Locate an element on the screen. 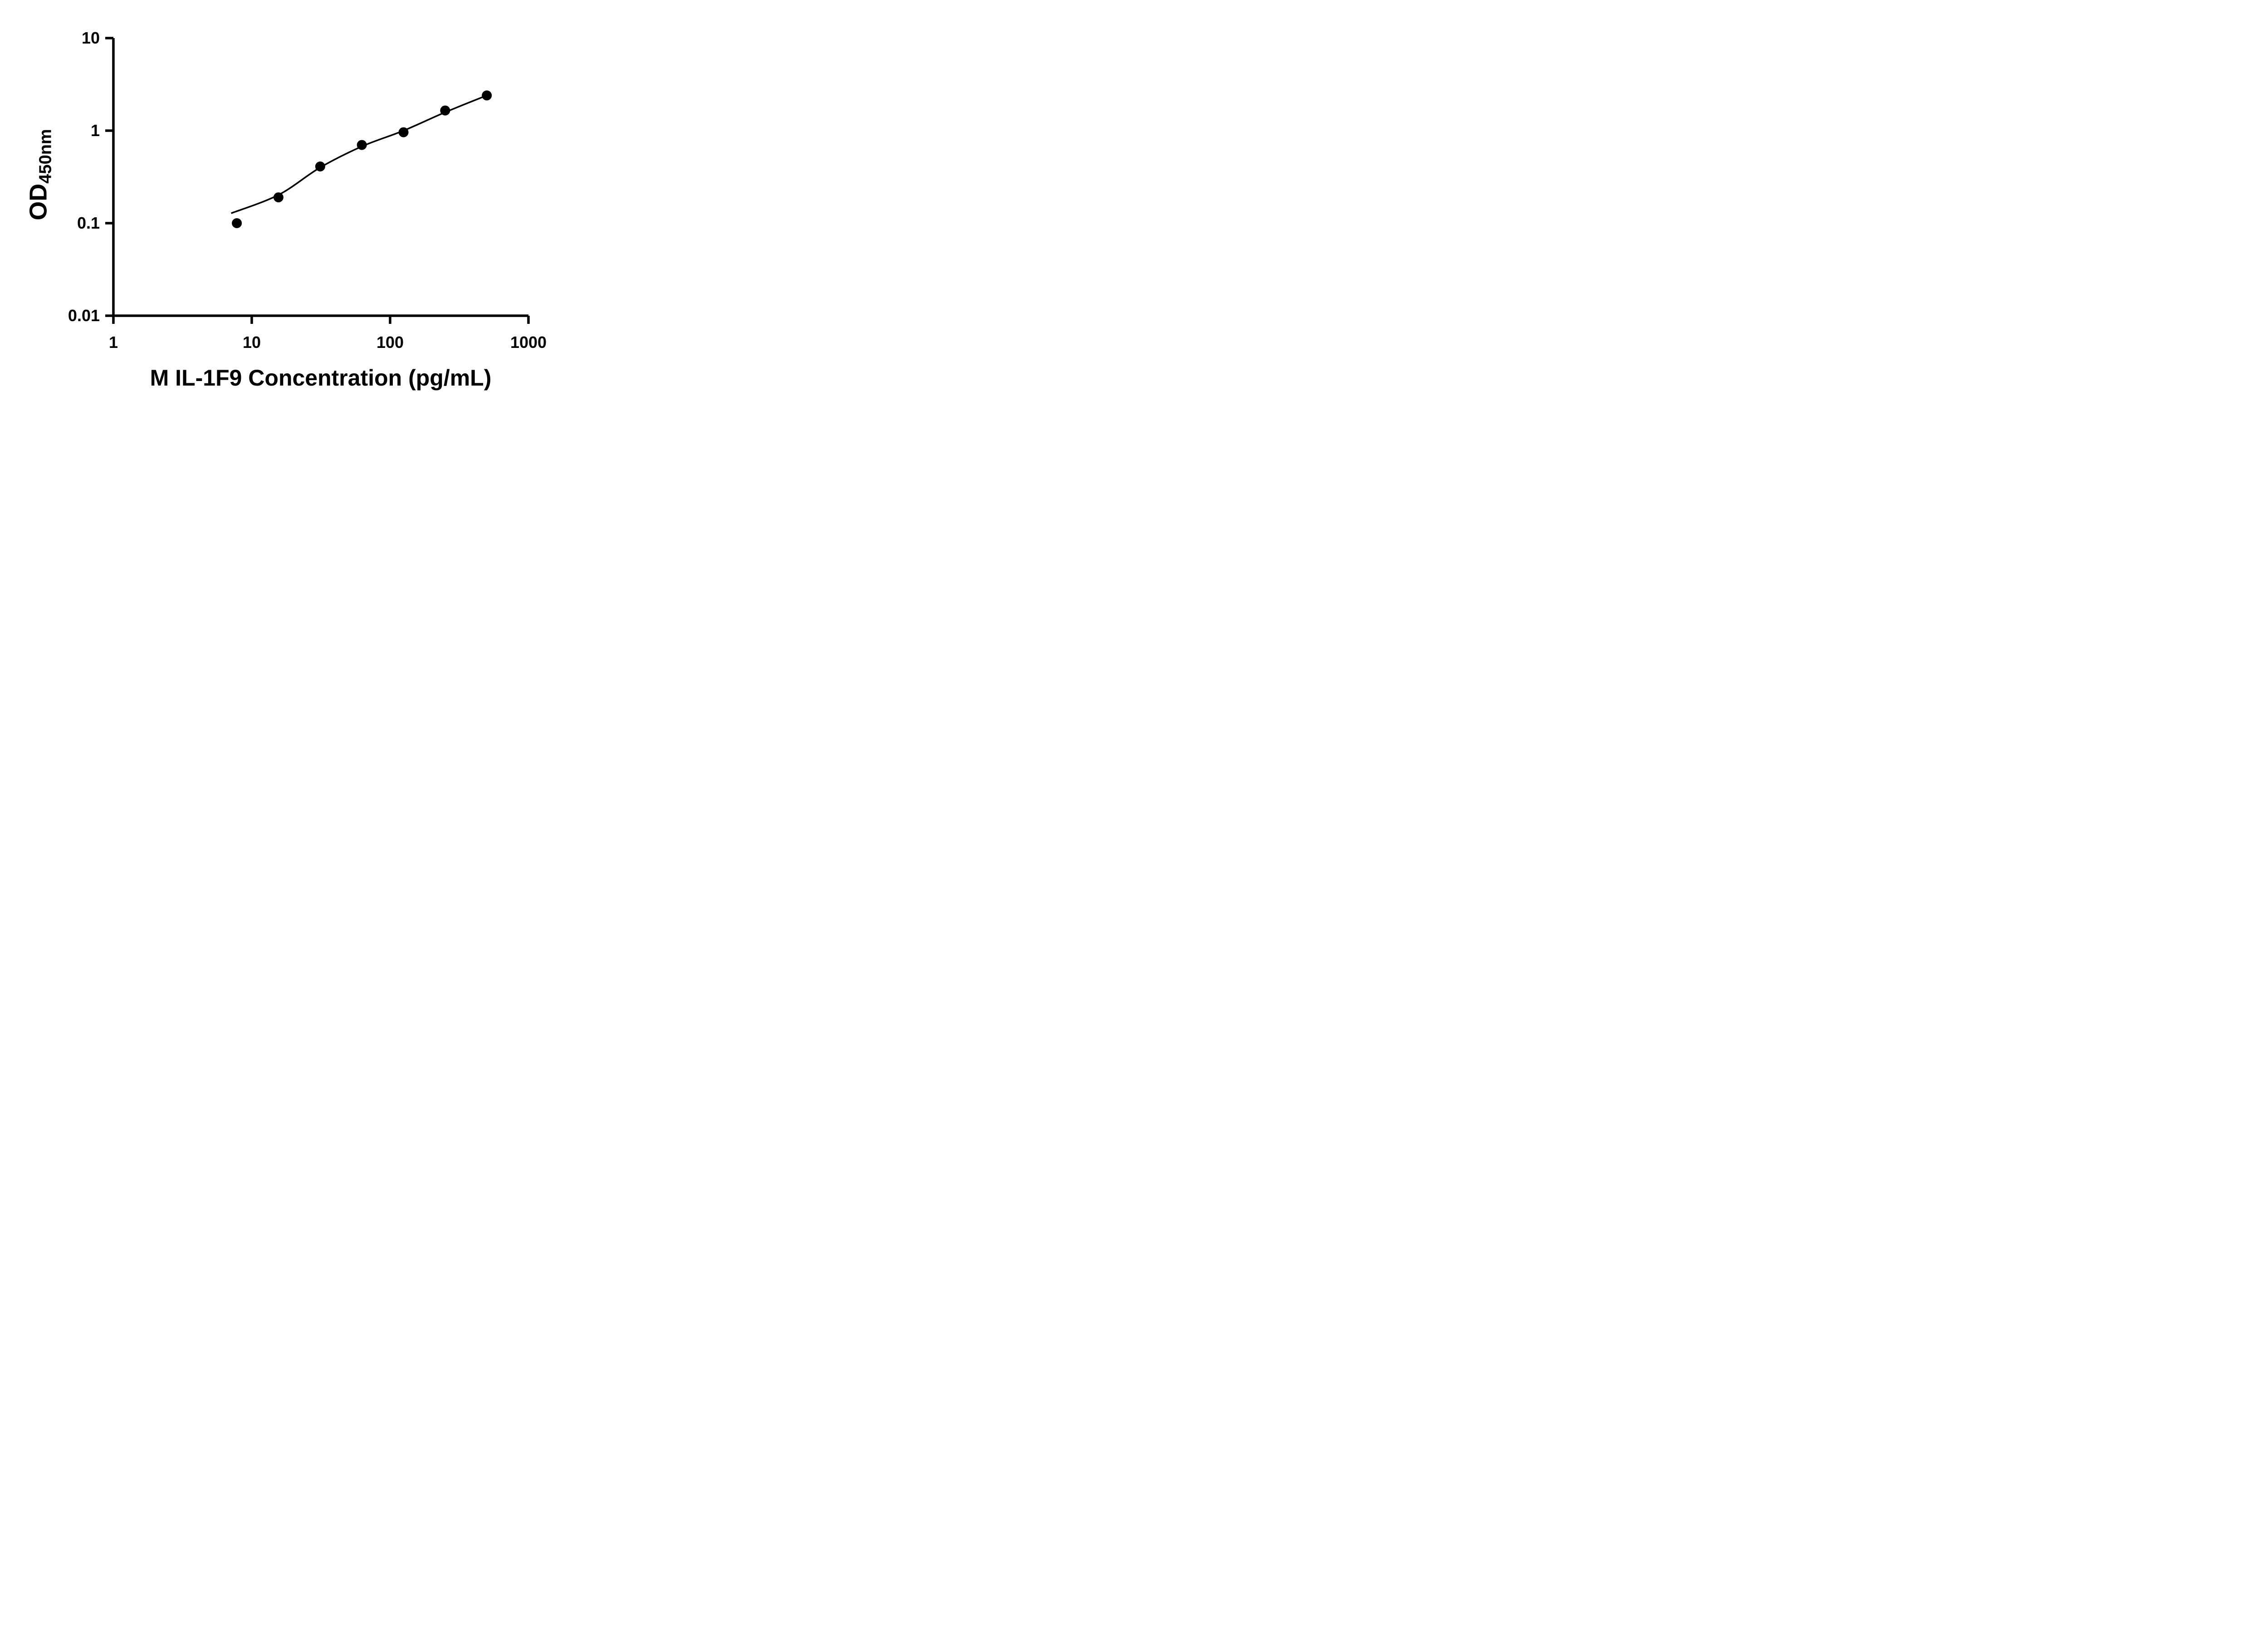 This screenshot has width=2268, height=1633. chart-svg: 1 10 100 1000 0.01 0.1 1 10 is located at coordinates (308, 190).